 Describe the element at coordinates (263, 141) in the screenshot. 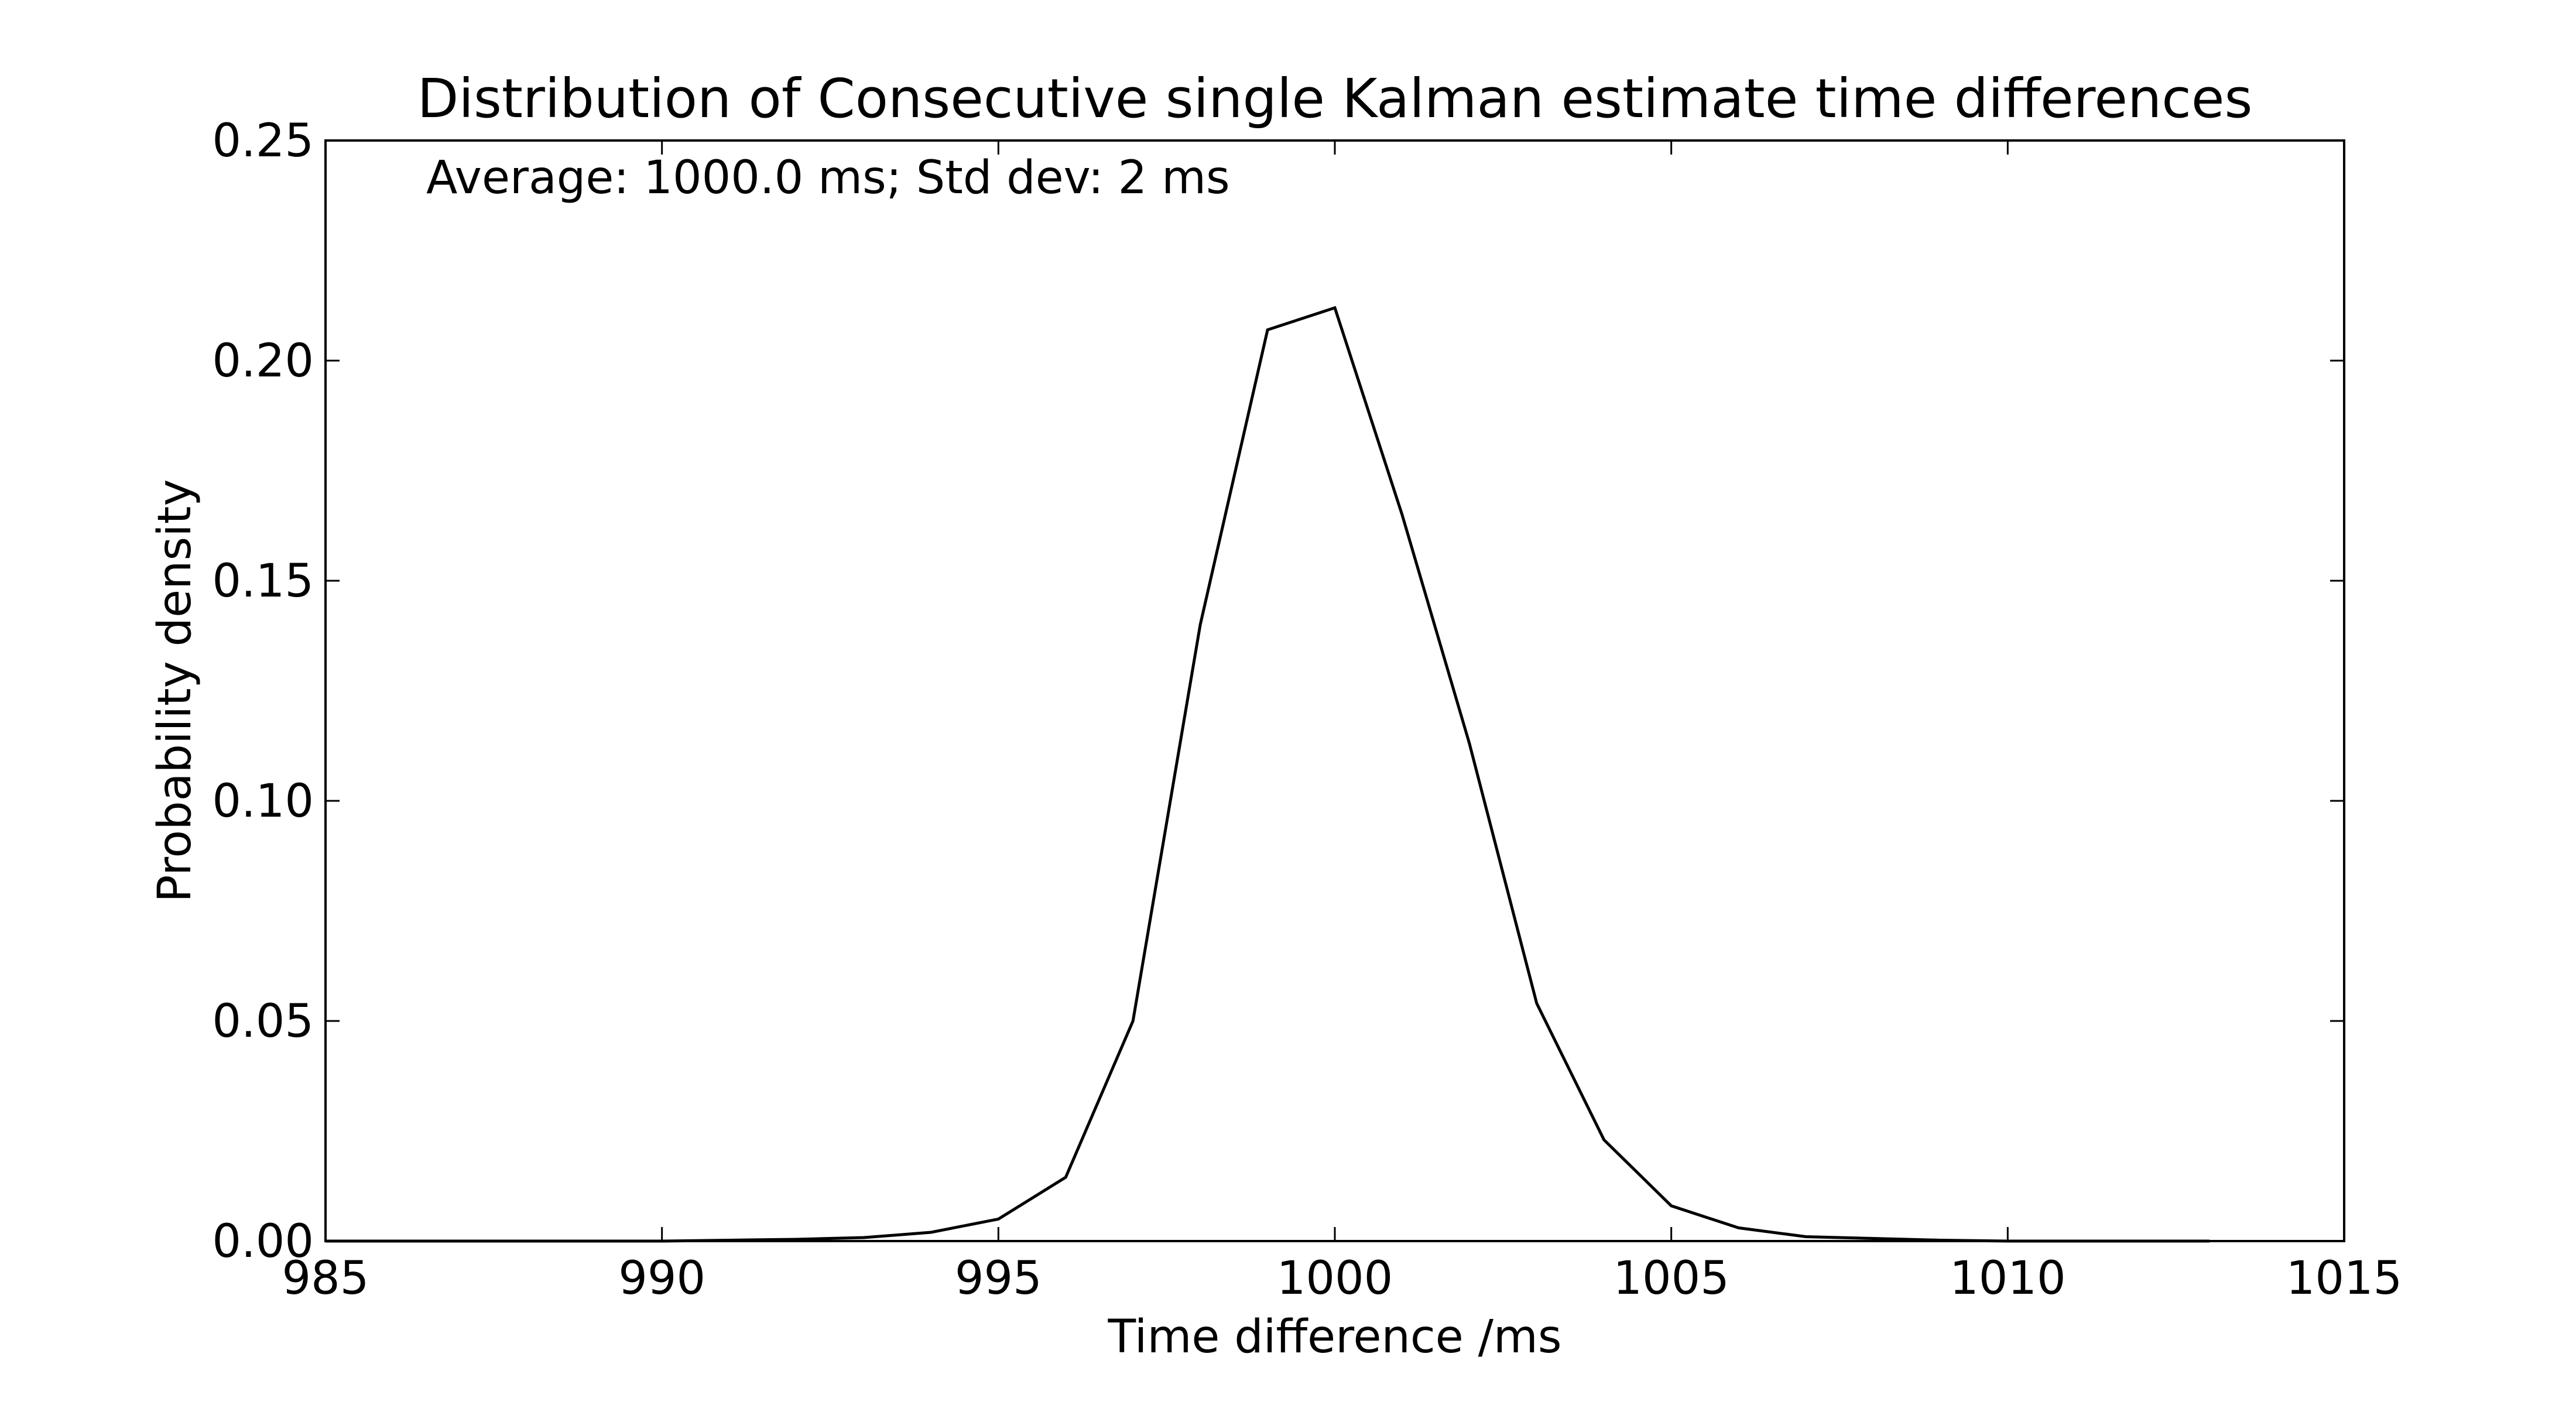

I see `y-tick-label: 0.25` at that location.